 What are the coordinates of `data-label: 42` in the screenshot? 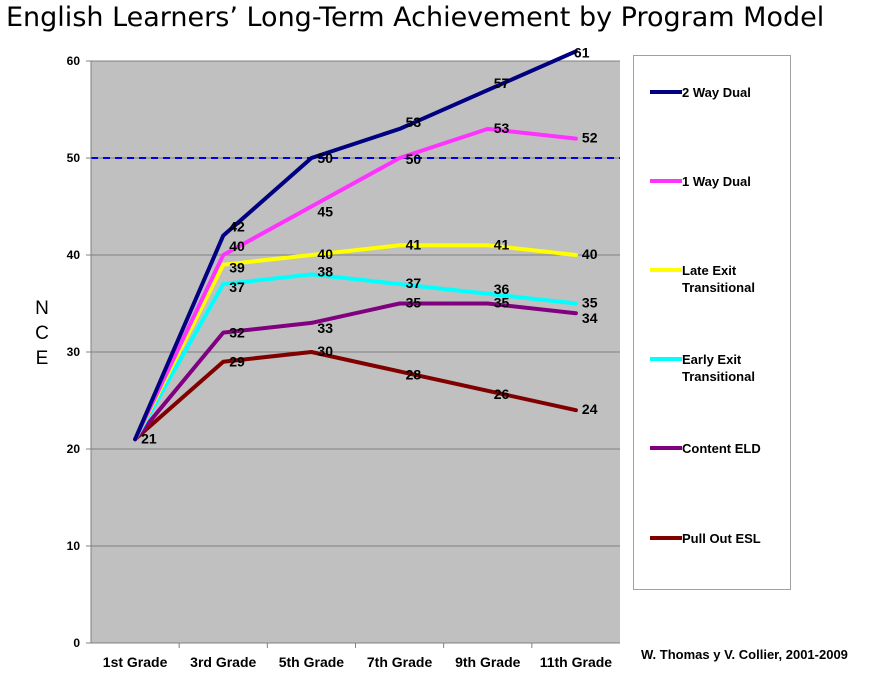 It's located at (237, 227).